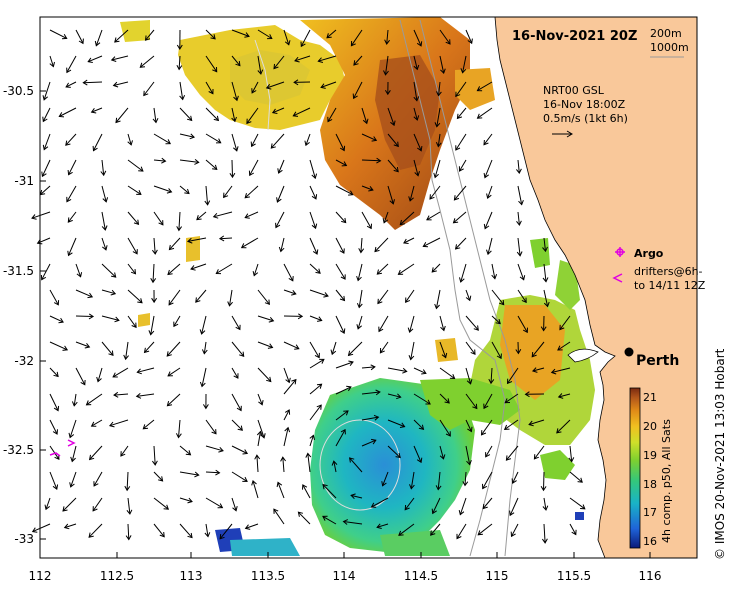 The image size is (739, 592). What do you see at coordinates (585, 118) in the screenshot?
I see `current-scale: 0.5m/s (1kt 6h)` at bounding box center [585, 118].